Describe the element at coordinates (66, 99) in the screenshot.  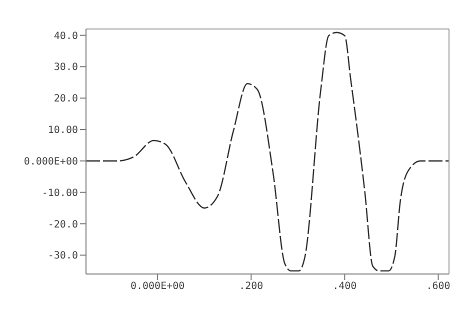
I see `y-tick-label: 20.0` at that location.